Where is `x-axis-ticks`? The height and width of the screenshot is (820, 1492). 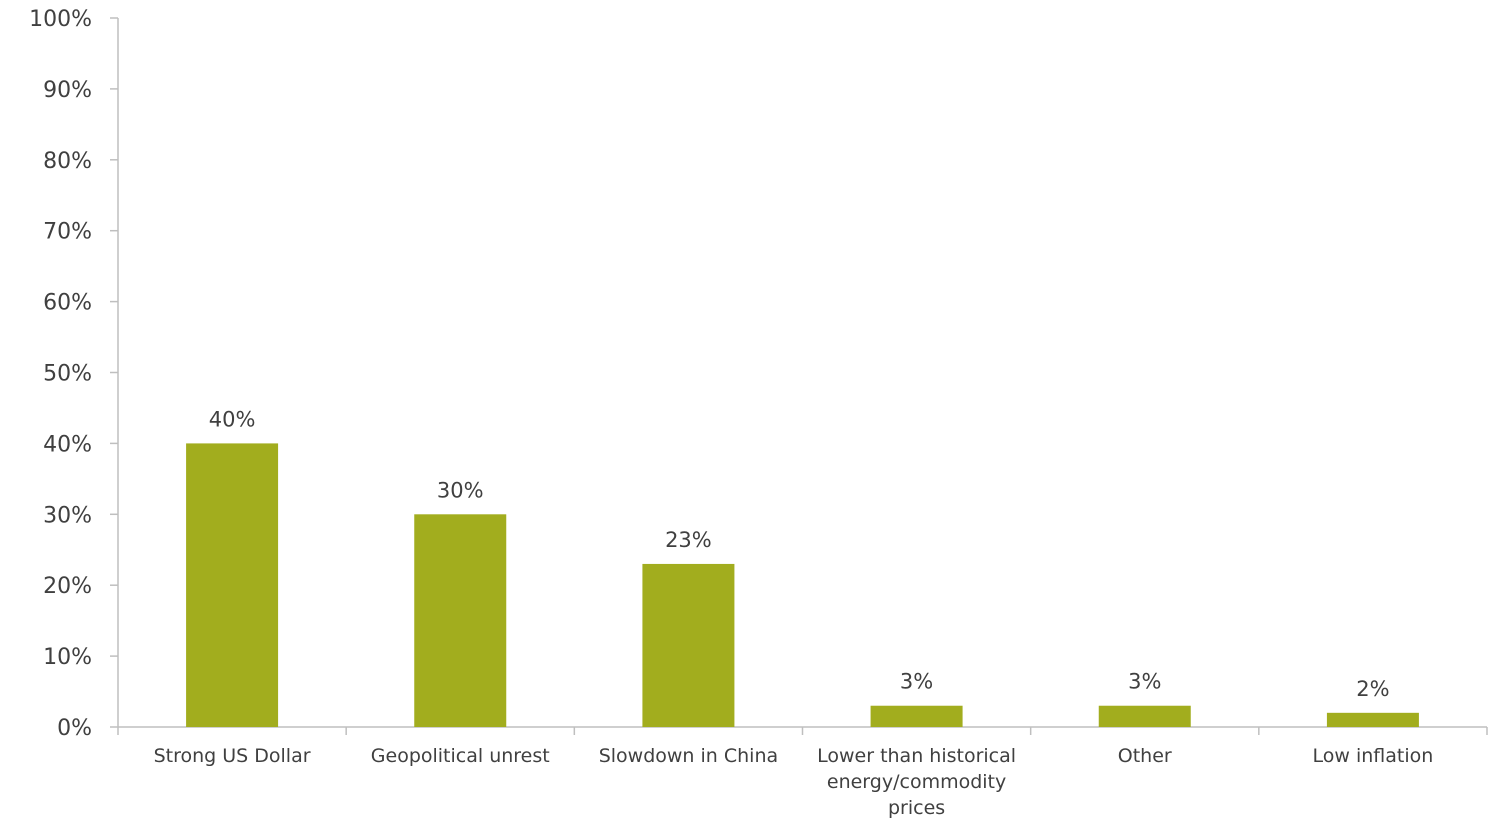
x-axis-ticks is located at coordinates (802, 731).